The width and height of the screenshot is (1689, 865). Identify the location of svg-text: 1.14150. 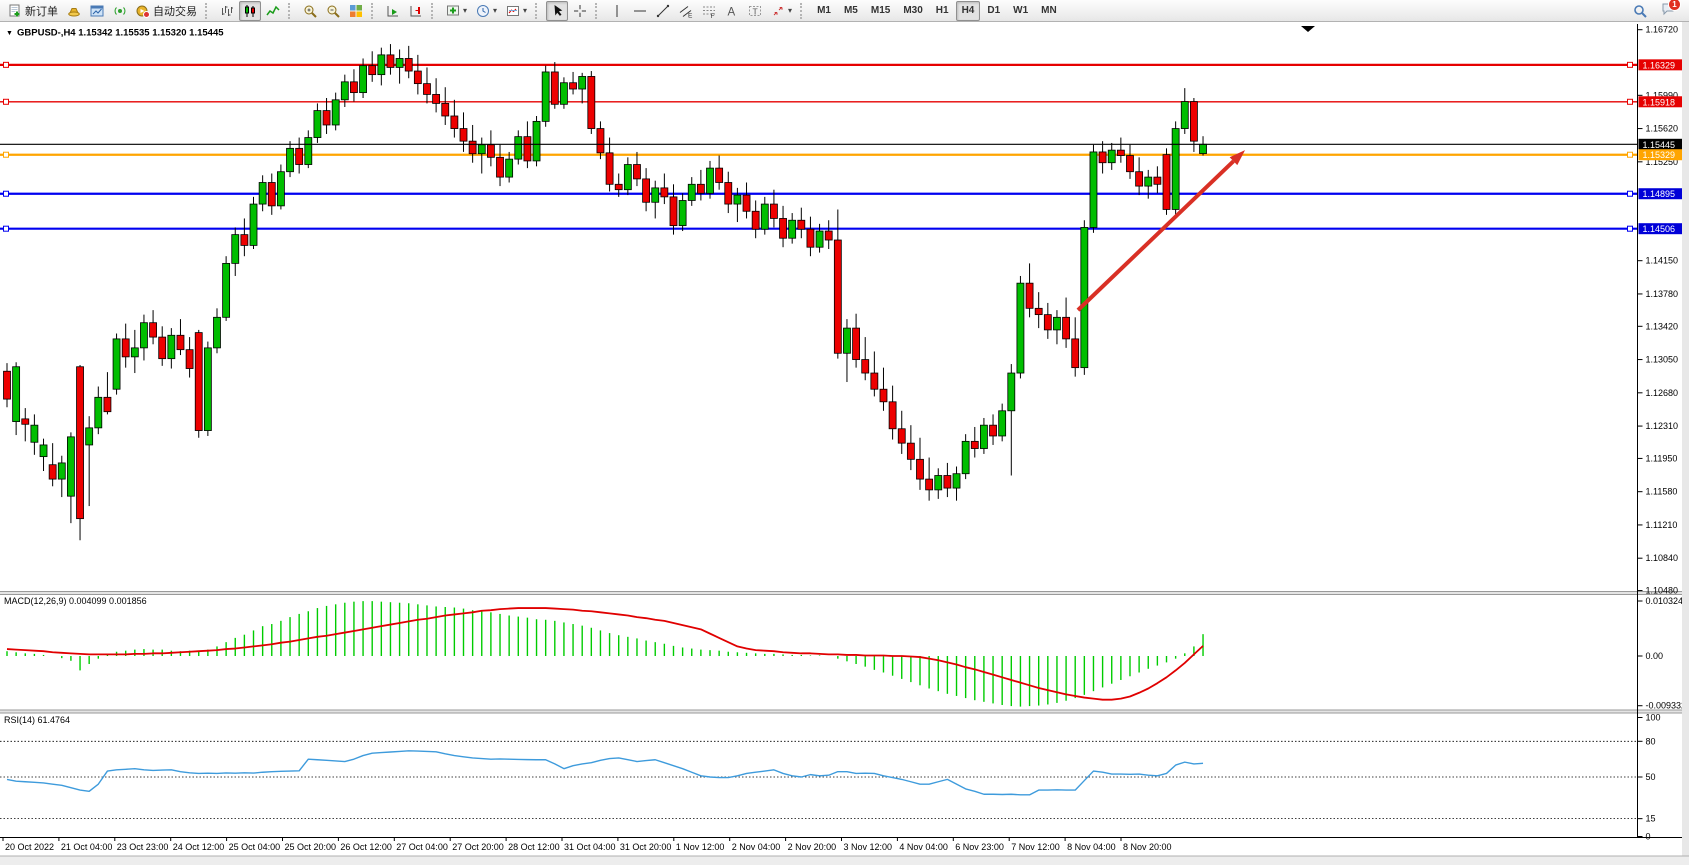
(1662, 261).